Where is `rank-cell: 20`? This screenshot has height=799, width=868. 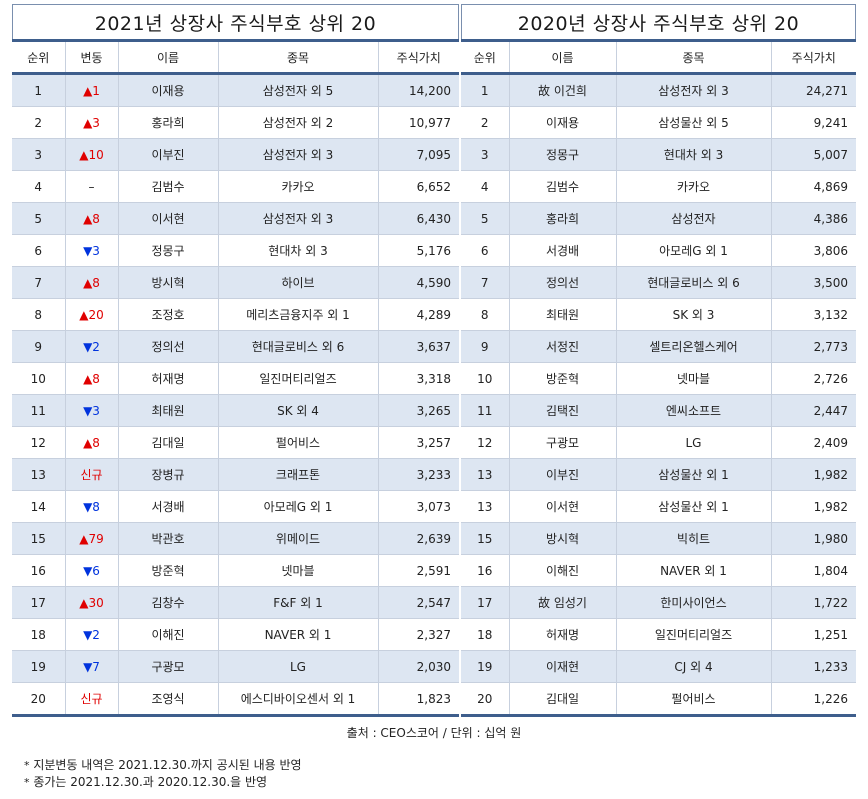
rank-cell: 20 is located at coordinates (38, 699).